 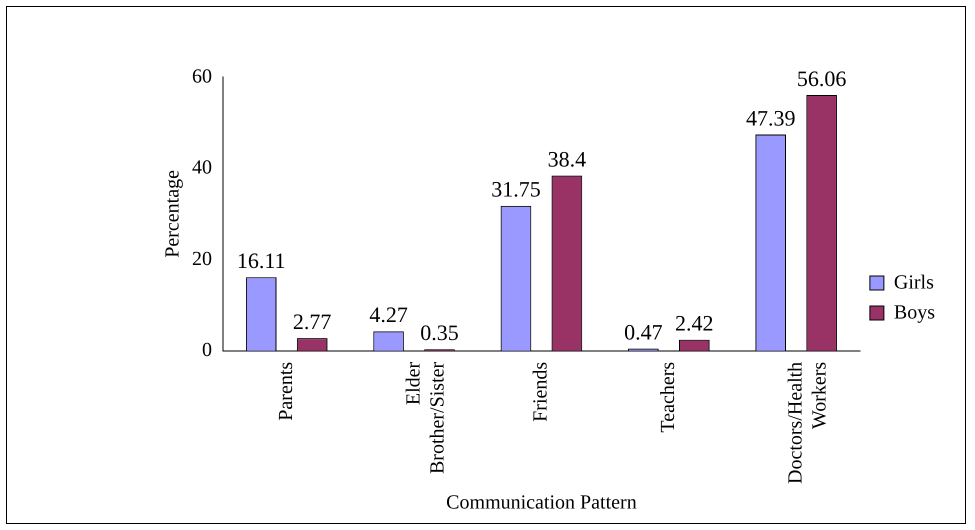 What do you see at coordinates (261, 261) in the screenshot?
I see `data-label: 16.11` at bounding box center [261, 261].